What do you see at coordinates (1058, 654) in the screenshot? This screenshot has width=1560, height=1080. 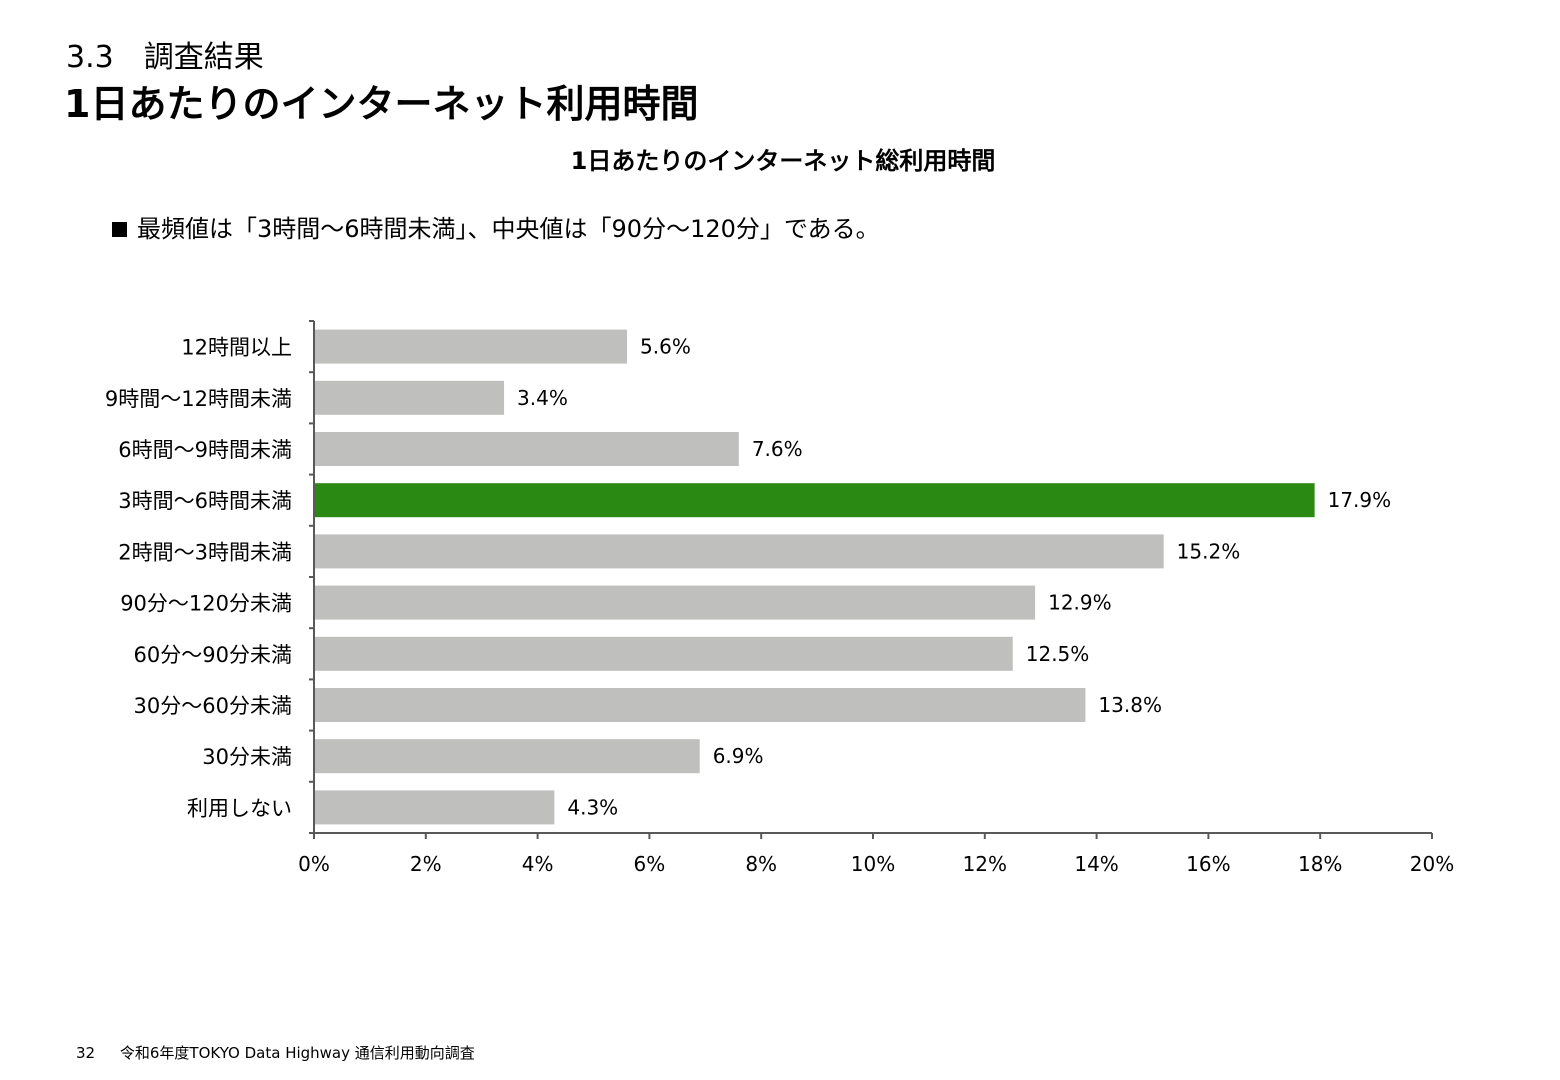 I see `data-label: 12.5%` at bounding box center [1058, 654].